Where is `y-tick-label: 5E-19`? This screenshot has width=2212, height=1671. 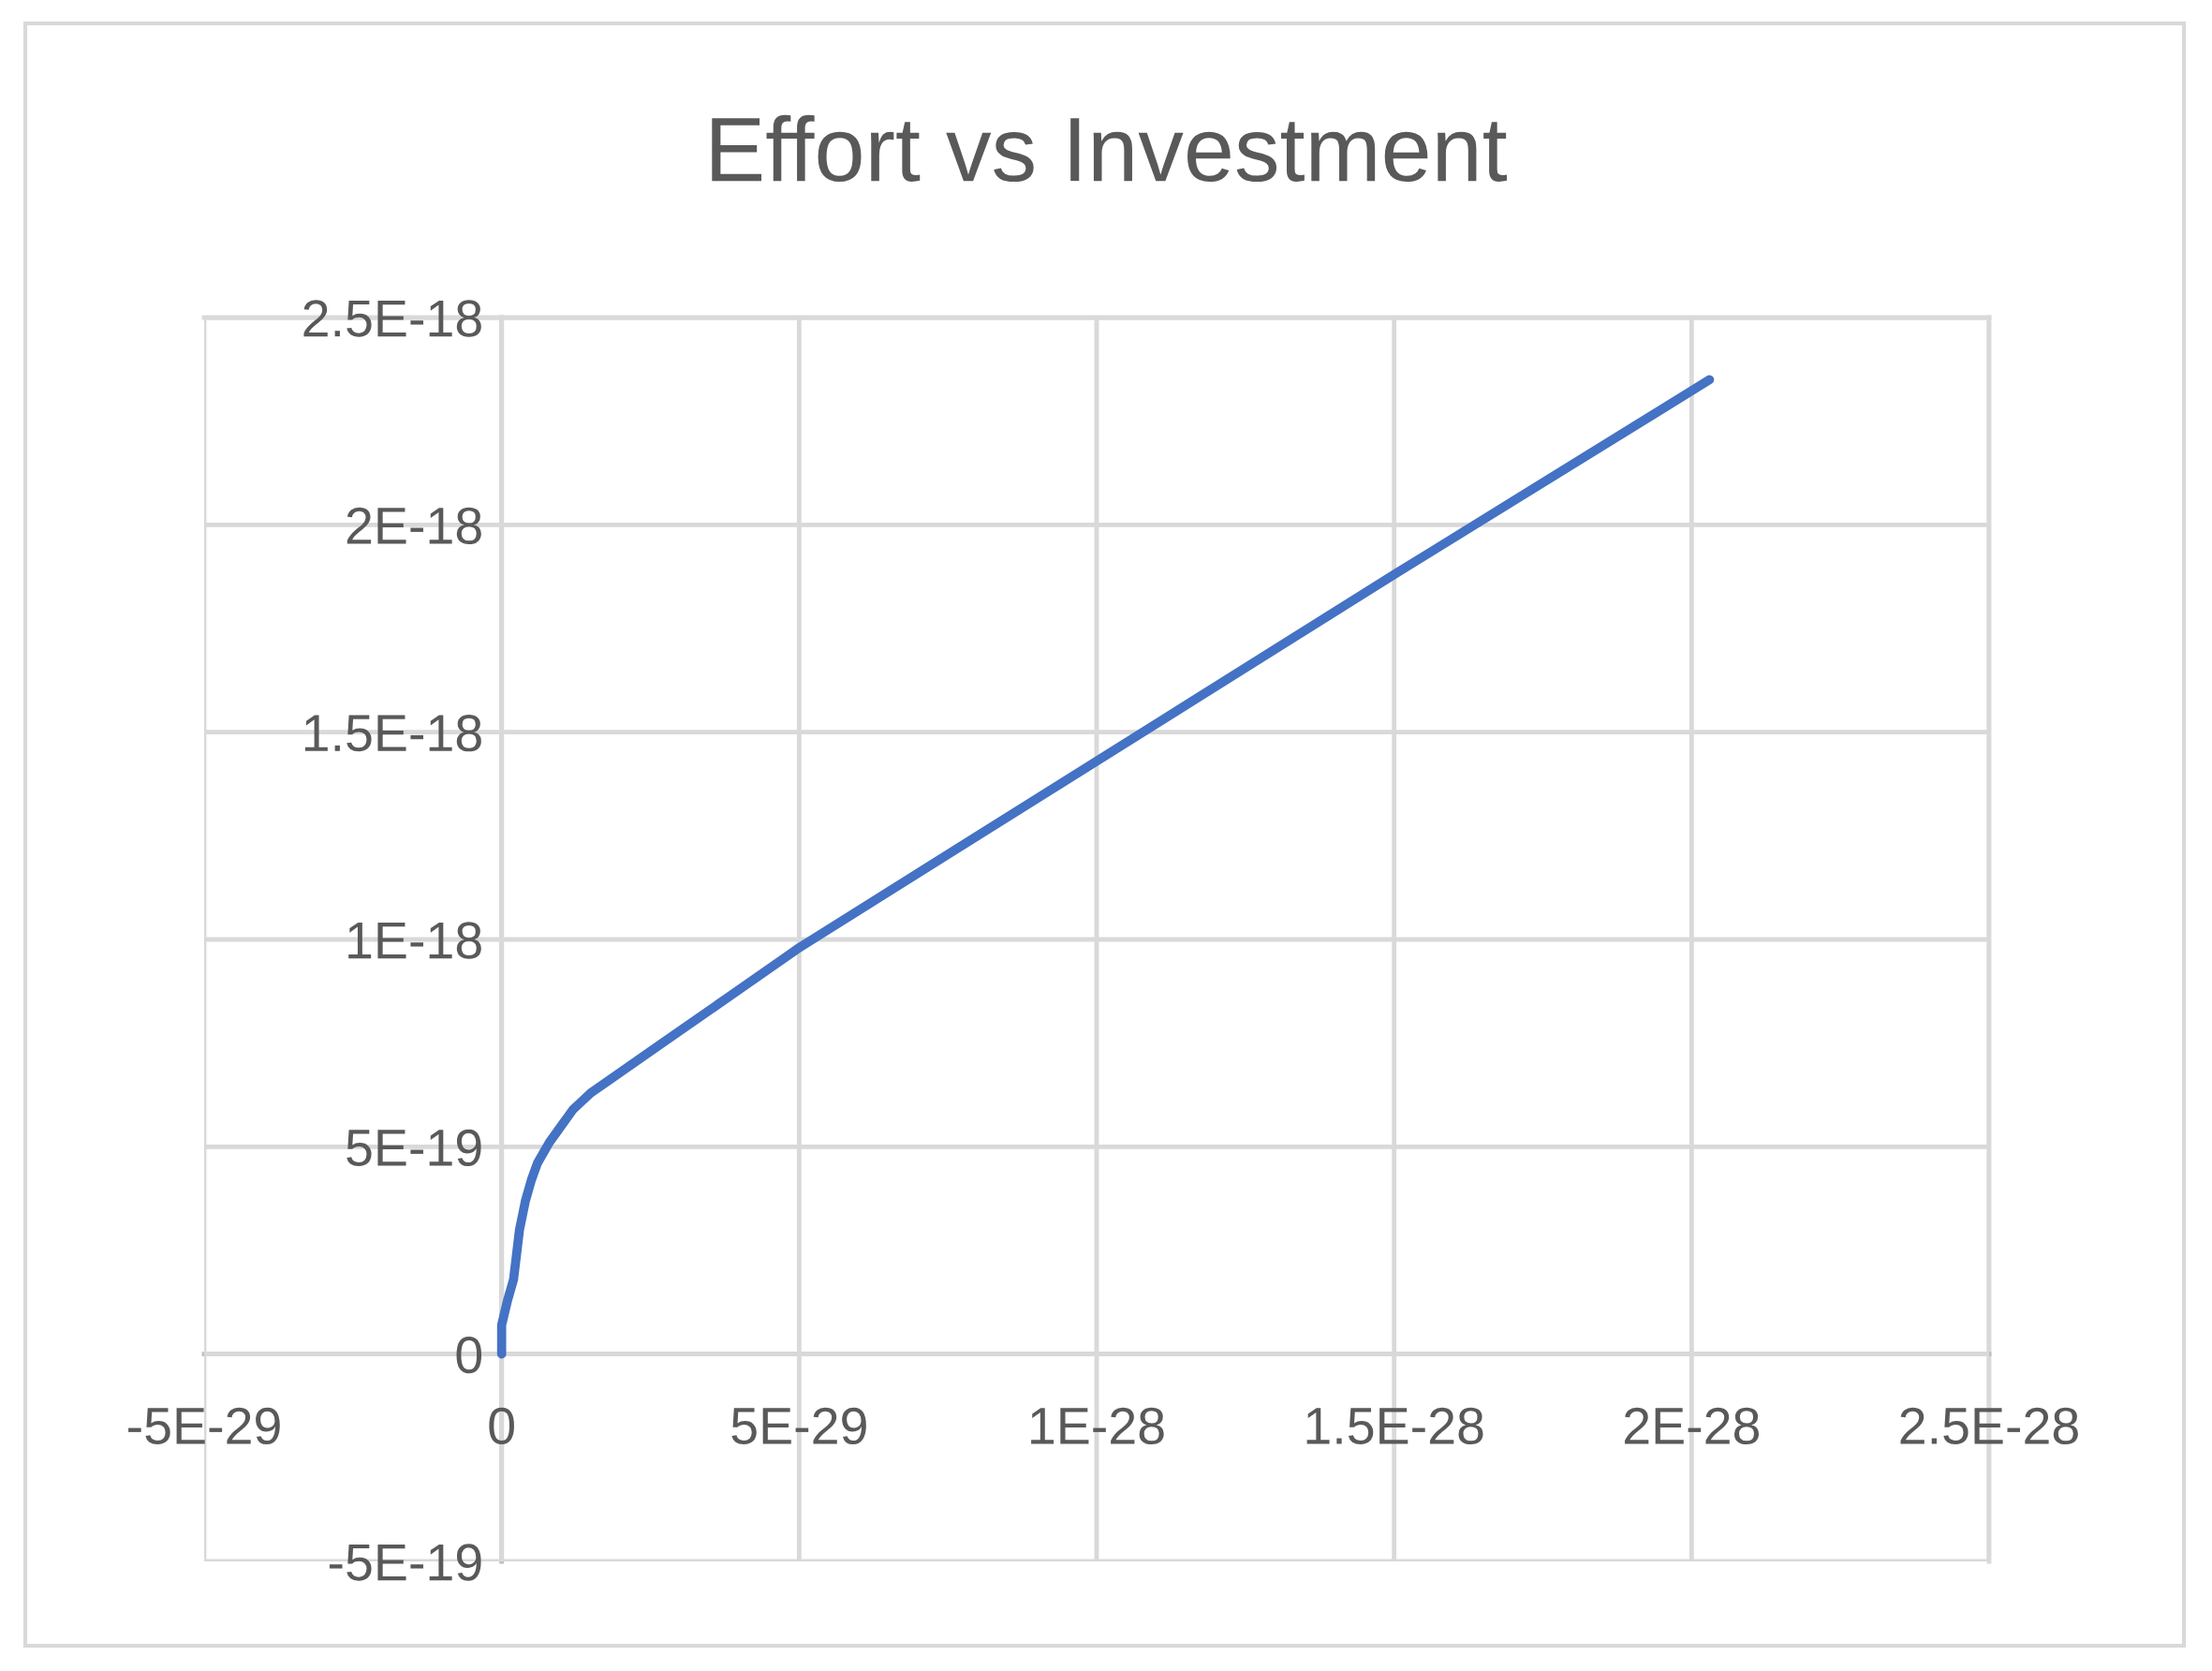
y-tick-label: 5E-19 is located at coordinates (414, 1148).